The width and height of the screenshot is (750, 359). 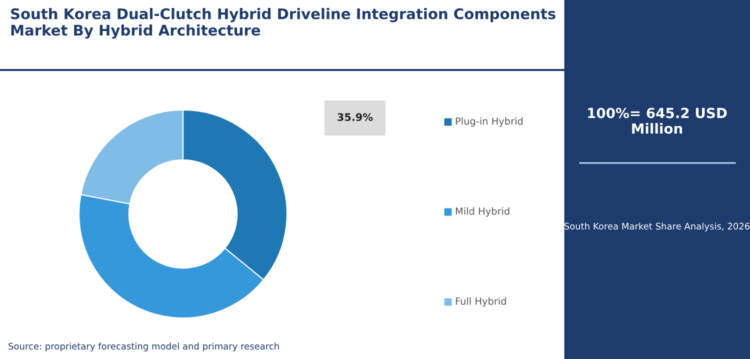 I want to click on chart-title: South Korea Dual-Clutch Hybrid Driveline Integration Components Market By Hybrid Architecture, so click(x=283, y=23).